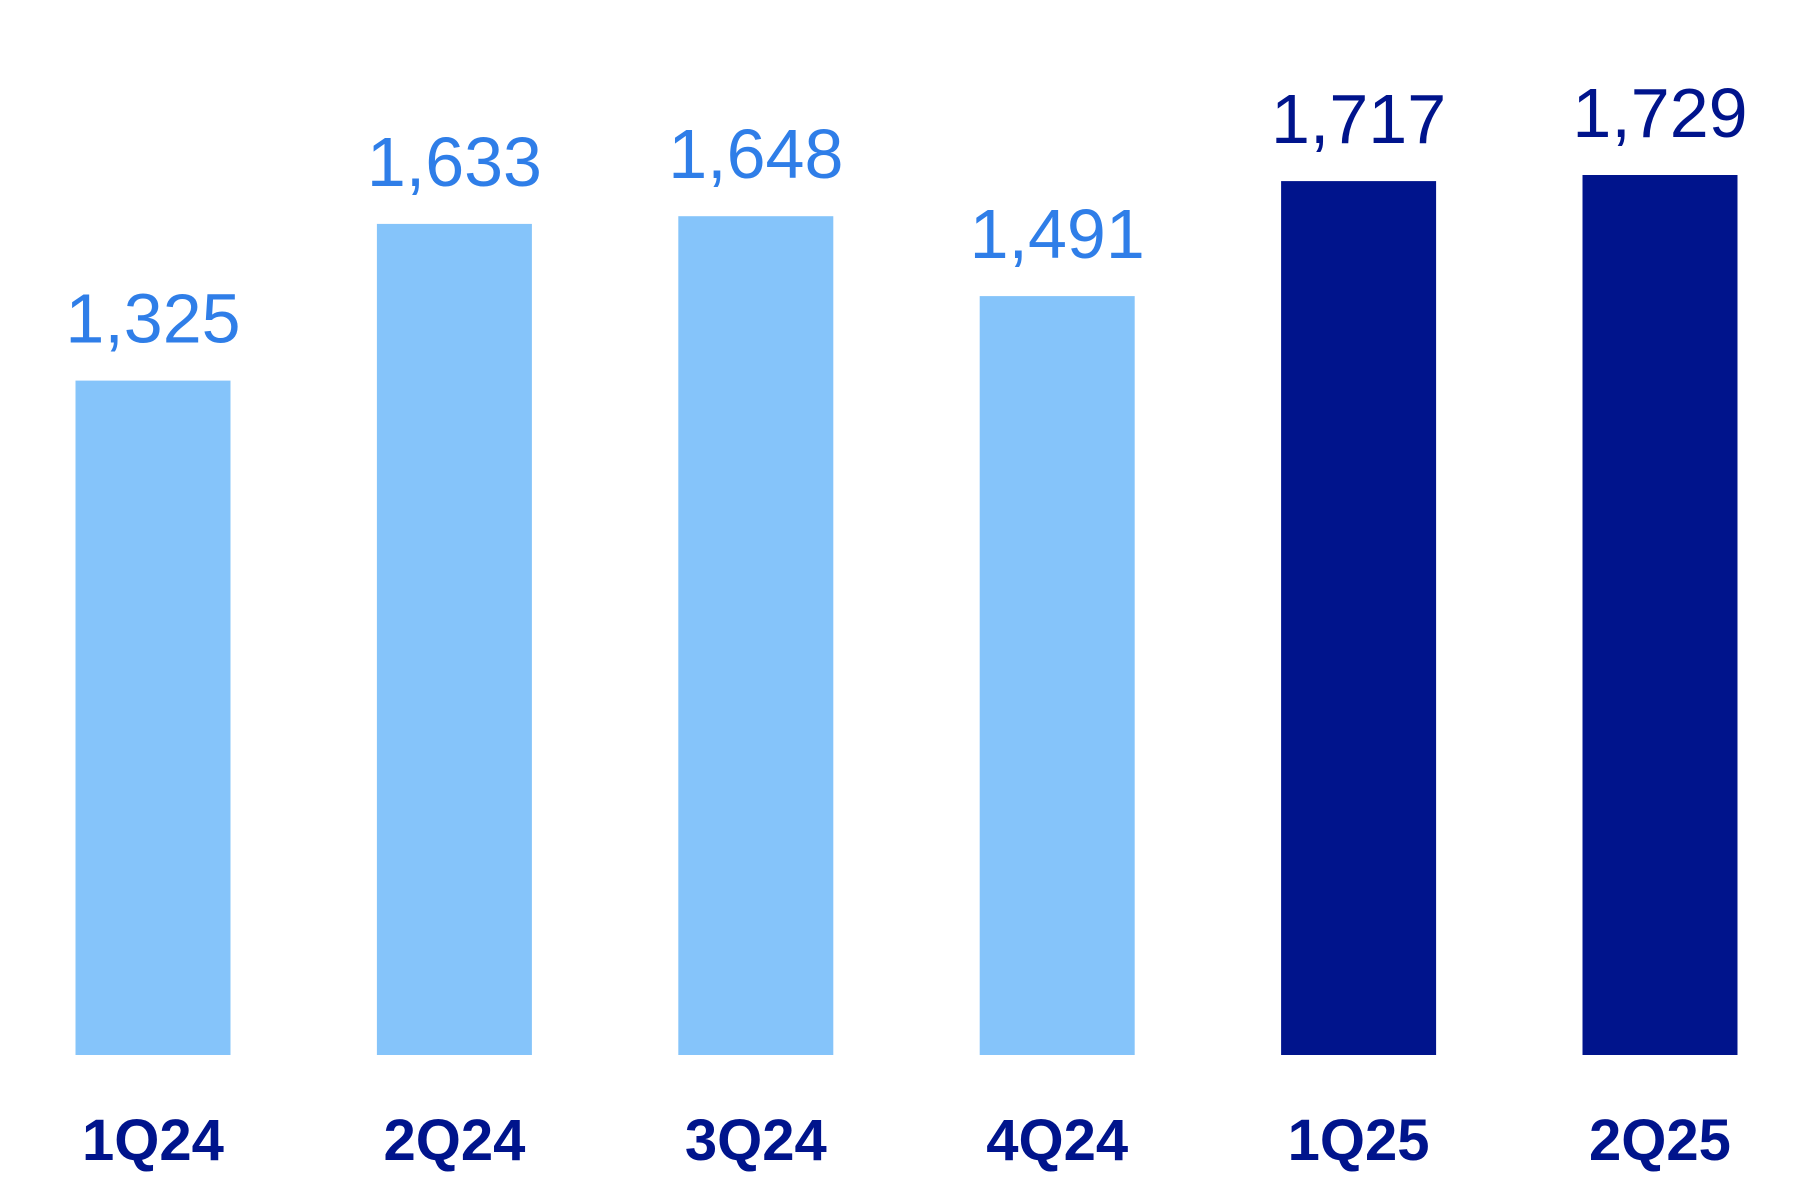  I want to click on value-label-2q25: 1,729, so click(1659, 113).